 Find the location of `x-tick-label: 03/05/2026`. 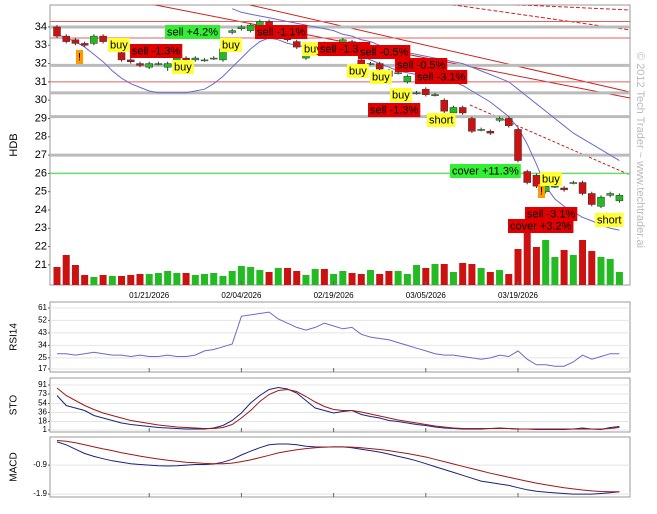

x-tick-label: 03/05/2026 is located at coordinates (426, 295).